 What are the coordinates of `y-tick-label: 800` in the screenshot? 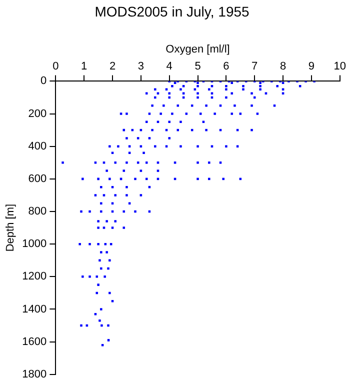 It's located at (37, 212).